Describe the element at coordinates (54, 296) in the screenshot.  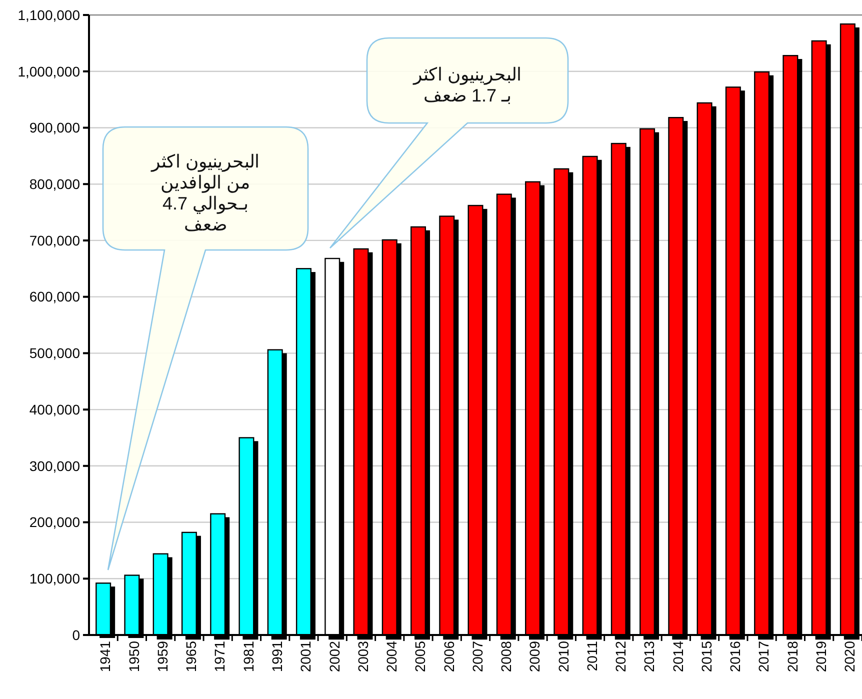
I see `y-tick-label: 600,000` at that location.